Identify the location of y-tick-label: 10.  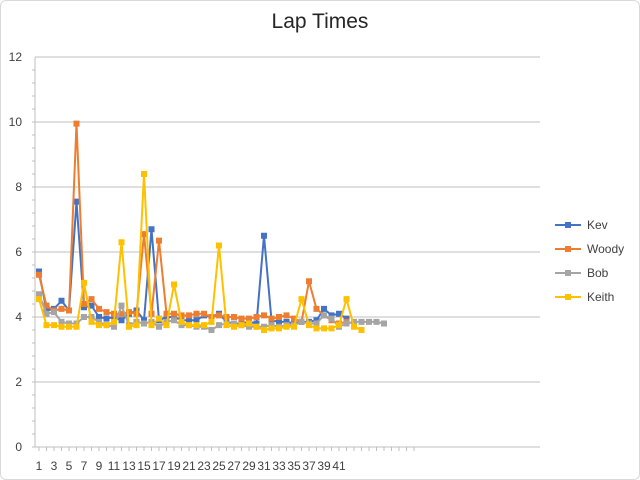
(16, 122).